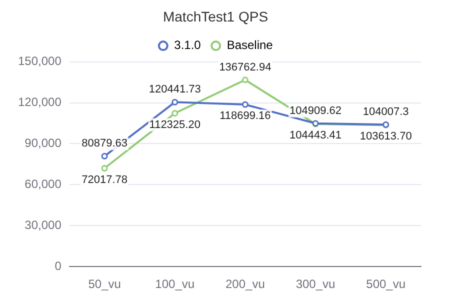 The height and width of the screenshot is (300, 451). Describe the element at coordinates (316, 136) in the screenshot. I see `data-label: 104443.41` at that location.